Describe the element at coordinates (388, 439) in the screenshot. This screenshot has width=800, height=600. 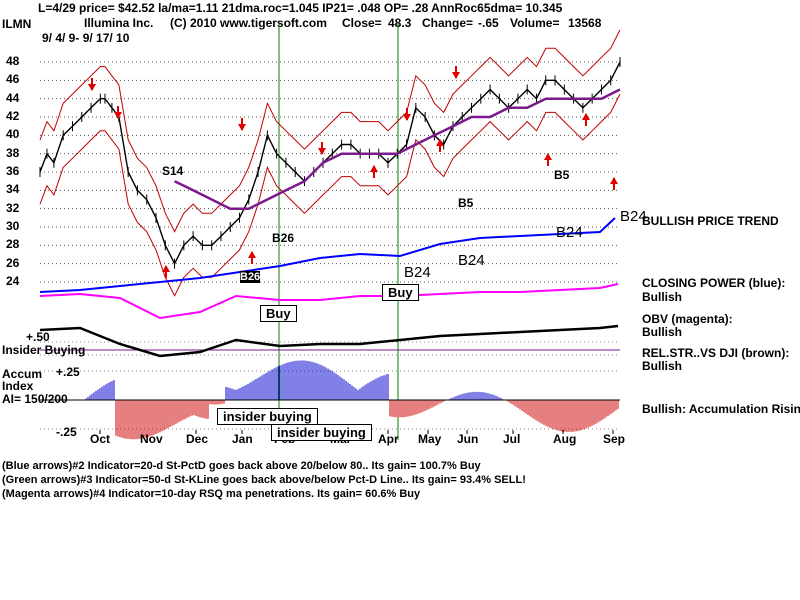
I see `x-month-label: Apr` at that location.